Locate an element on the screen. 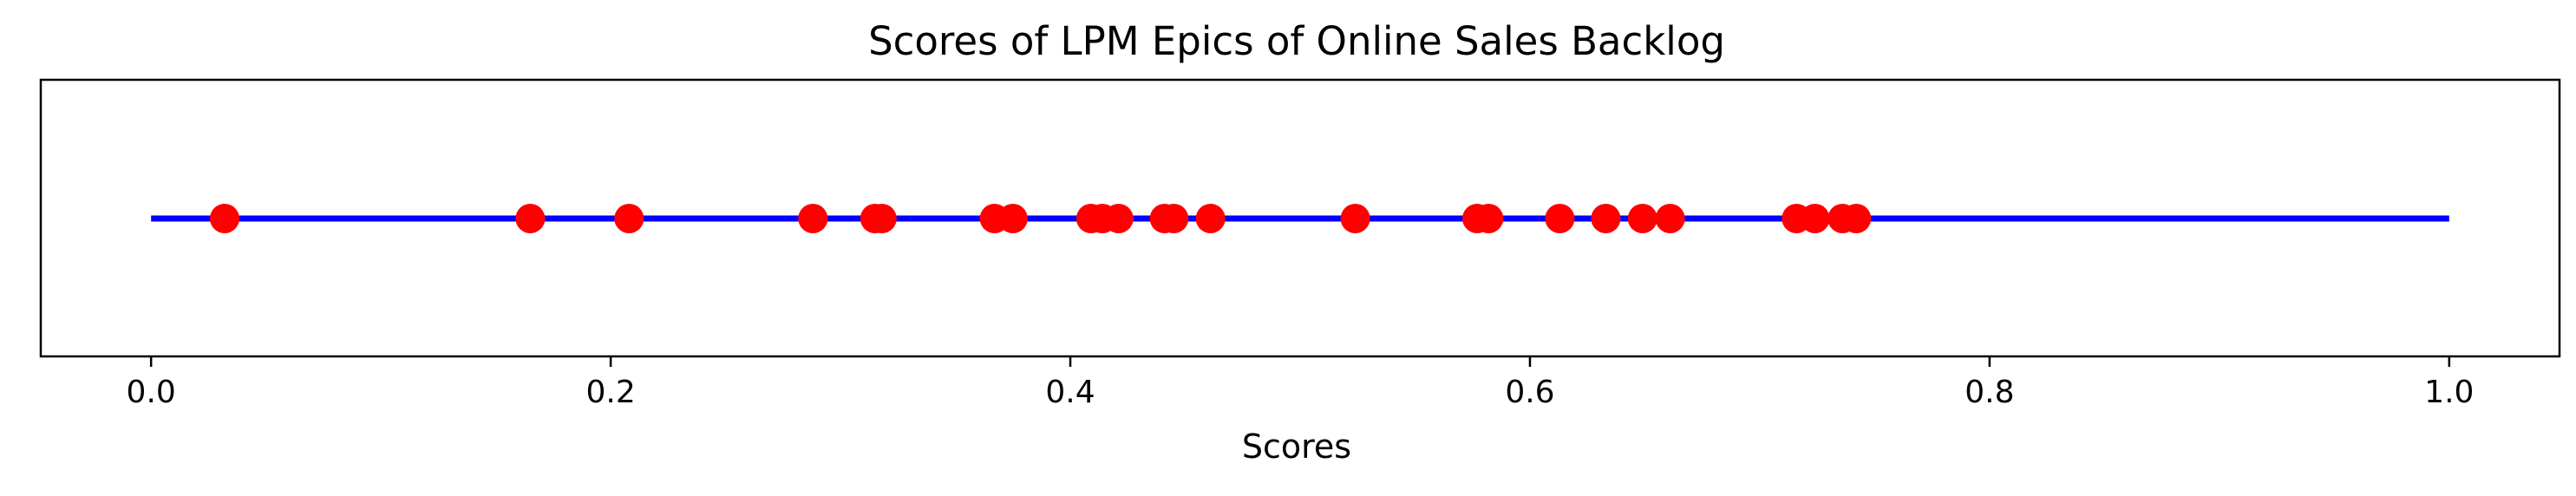 This screenshot has width=2576, height=496. data-points-layer is located at coordinates (1040, 218).